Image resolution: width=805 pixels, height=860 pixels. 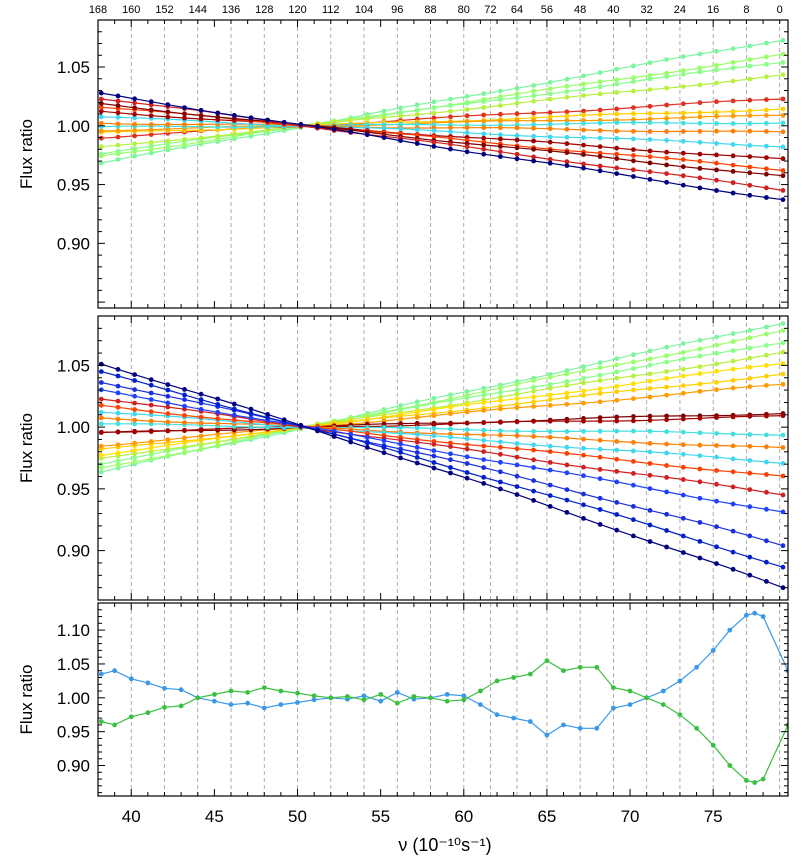 What do you see at coordinates (73, 458) in the screenshot?
I see `panel-middle-ytick-labels: 0.90 0.95 1.00 1.05` at bounding box center [73, 458].